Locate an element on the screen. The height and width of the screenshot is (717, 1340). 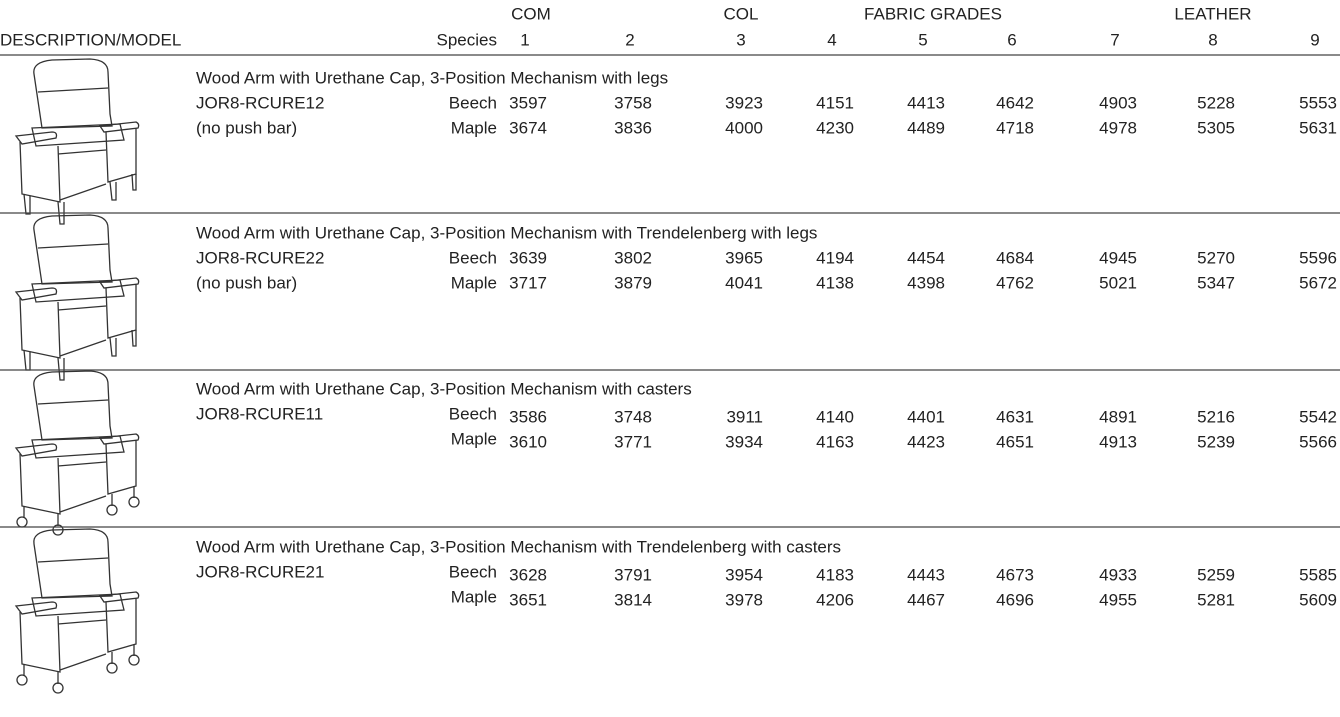
grade-header: 1 is located at coordinates (524, 39).